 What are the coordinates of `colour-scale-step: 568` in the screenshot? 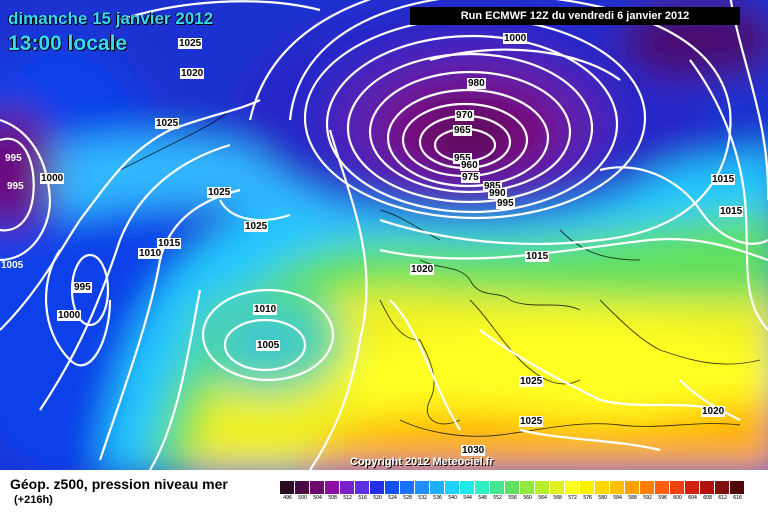 It's located at (557, 494).